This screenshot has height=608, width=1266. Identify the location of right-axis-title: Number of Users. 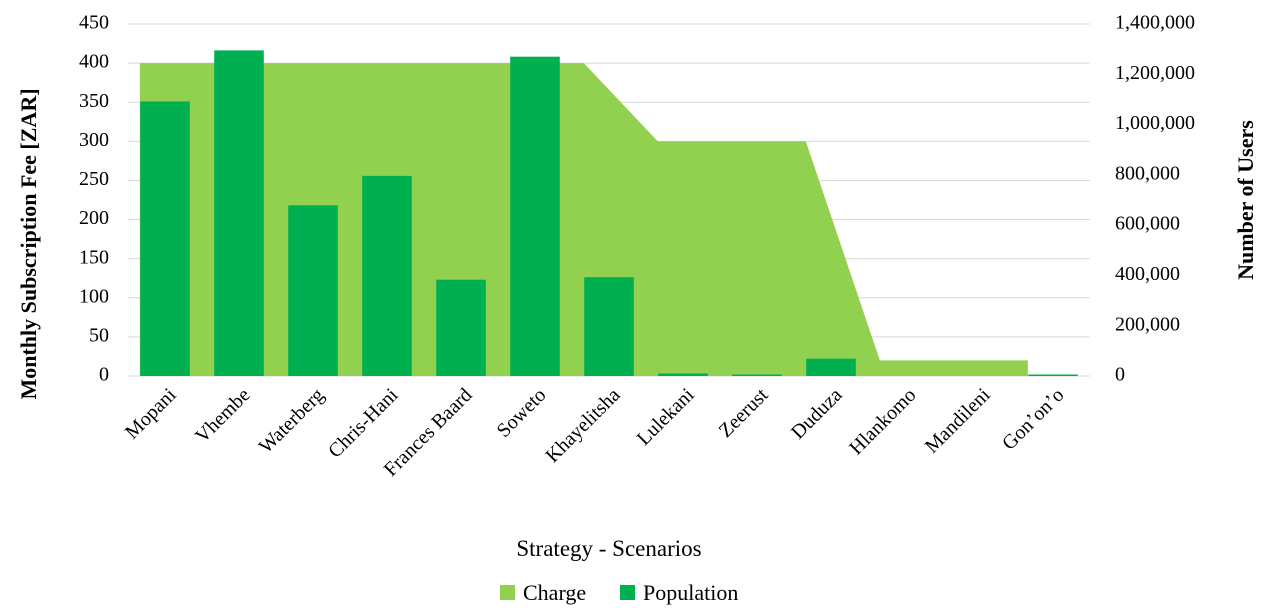
(1245, 200).